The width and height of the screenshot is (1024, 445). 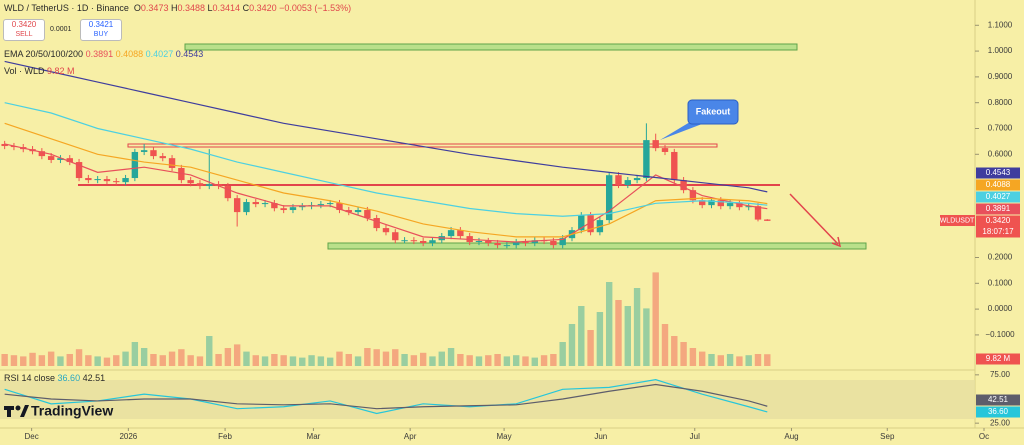 What do you see at coordinates (1000, 334) in the screenshot?
I see `y-tick-label: −0.1000` at bounding box center [1000, 334].